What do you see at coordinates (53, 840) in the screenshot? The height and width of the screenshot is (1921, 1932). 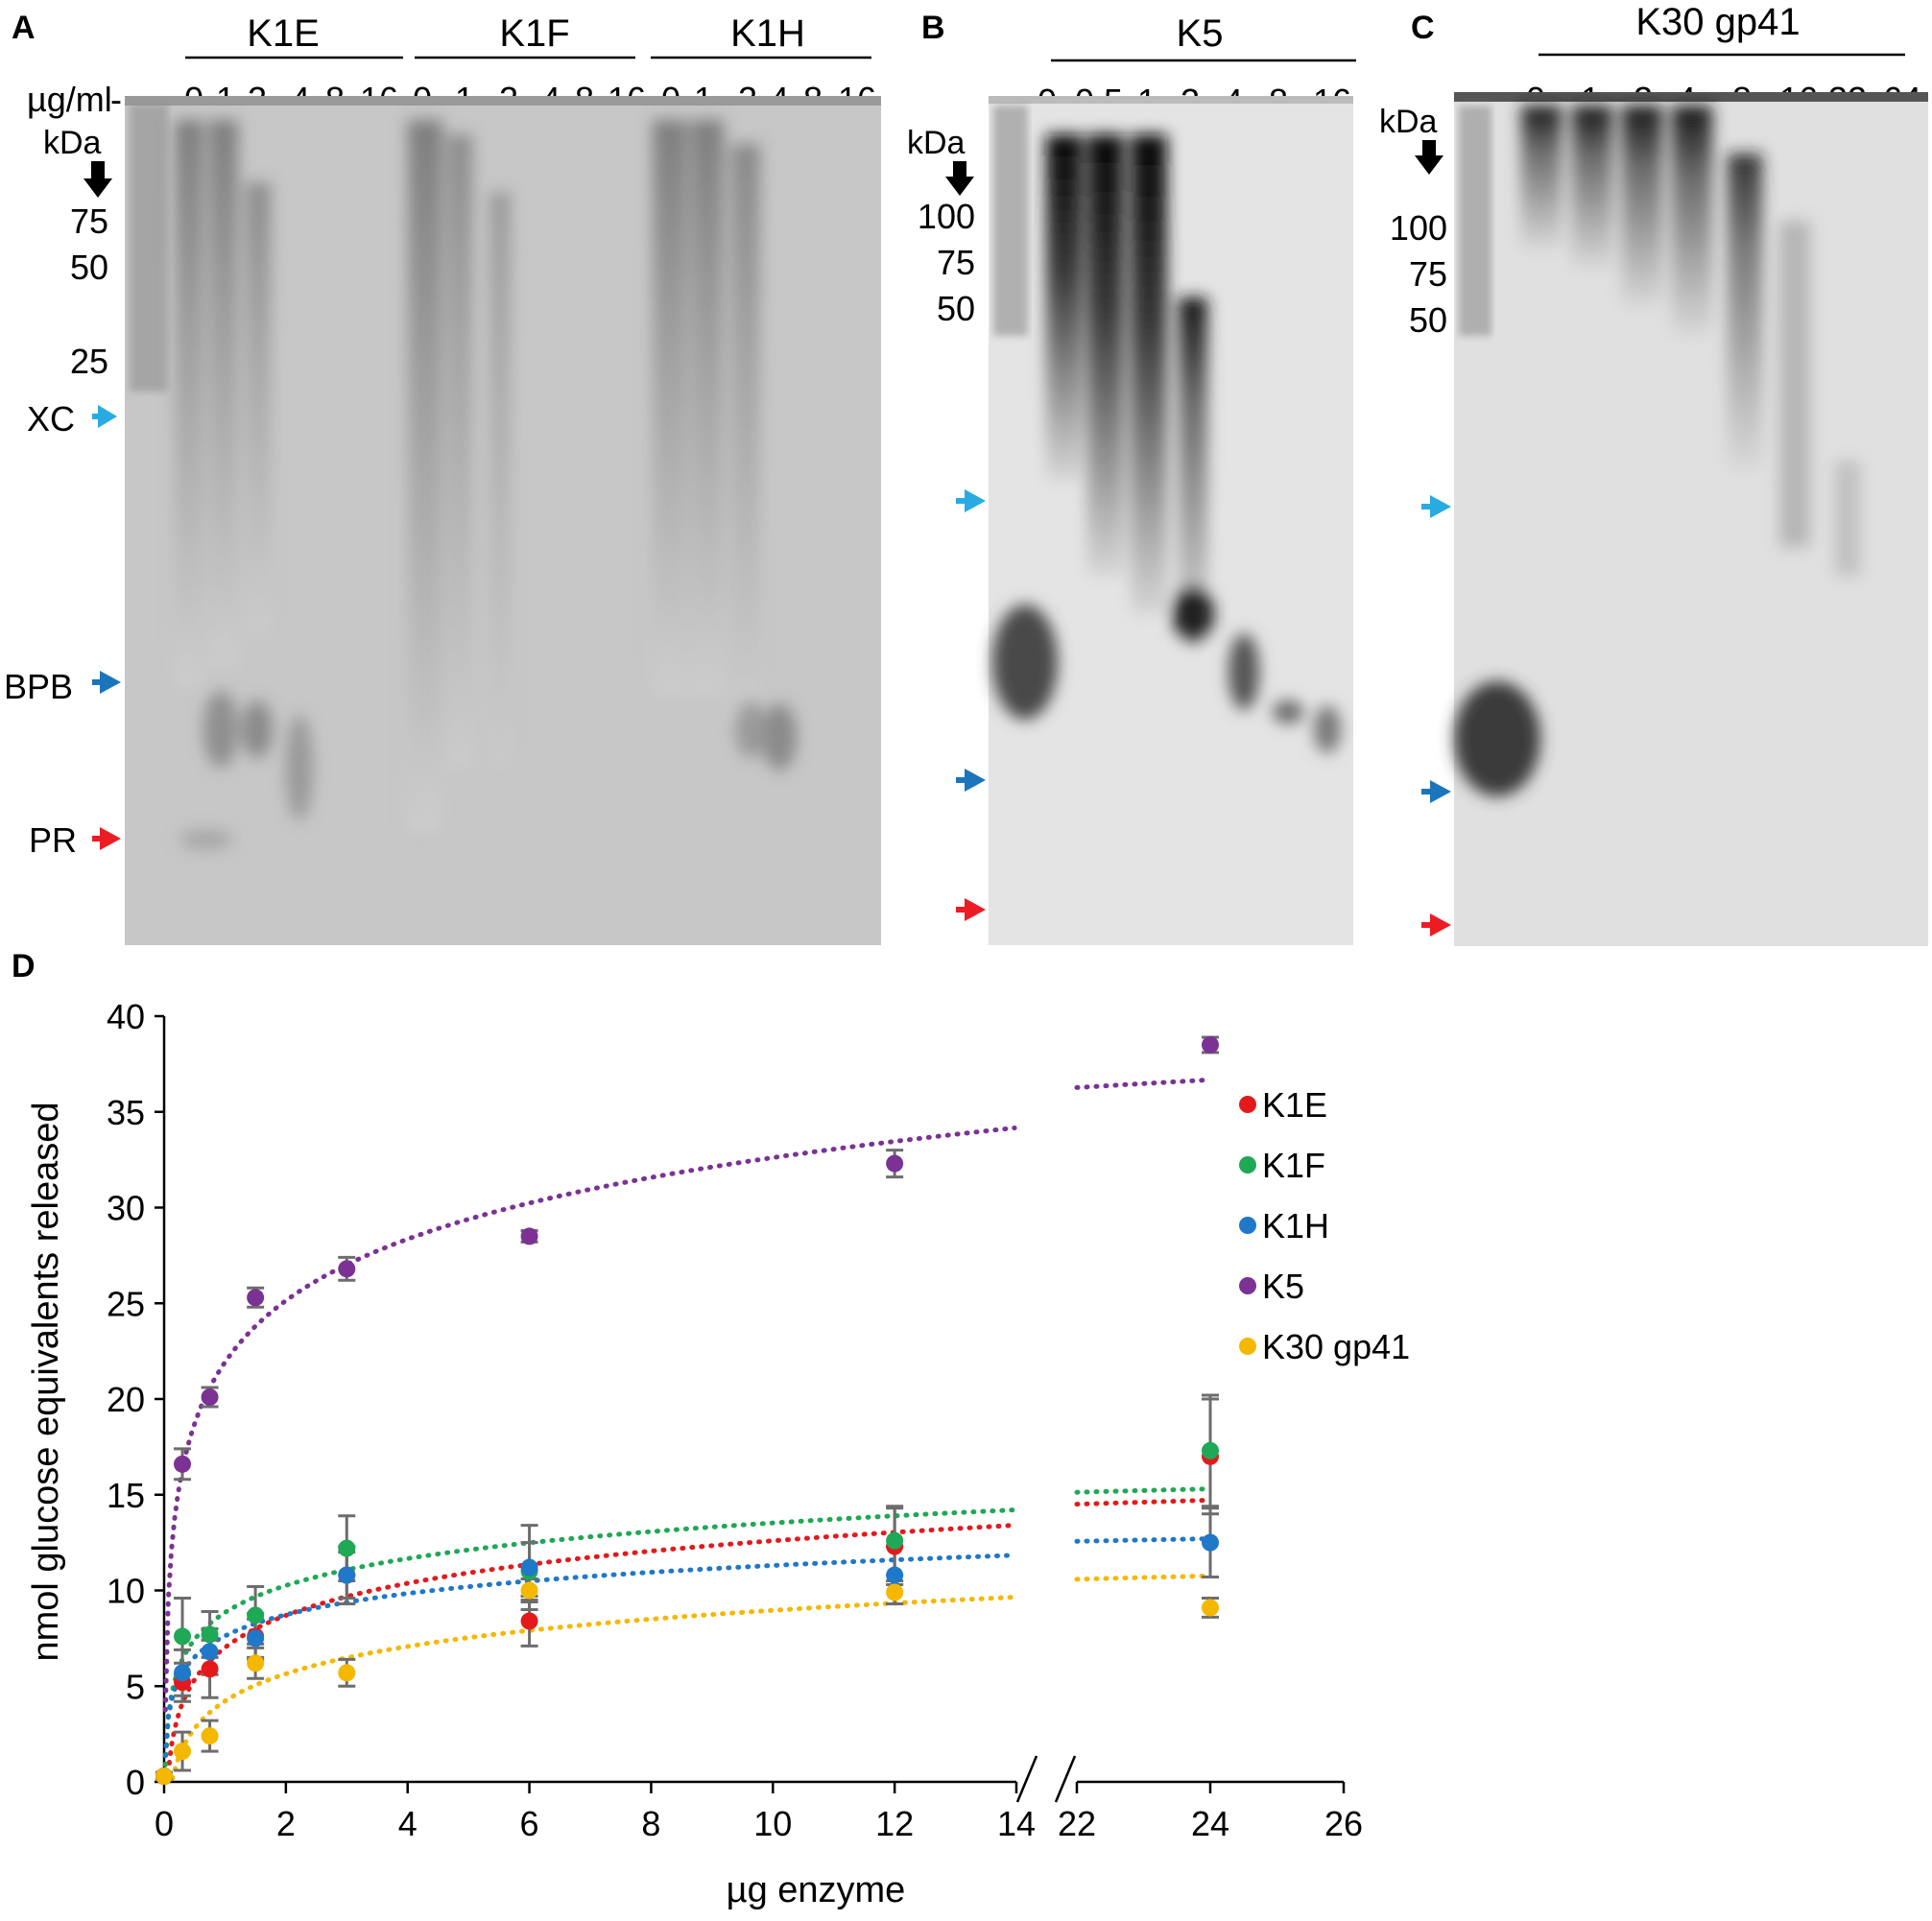 I see `dye-label-pr: PR` at bounding box center [53, 840].